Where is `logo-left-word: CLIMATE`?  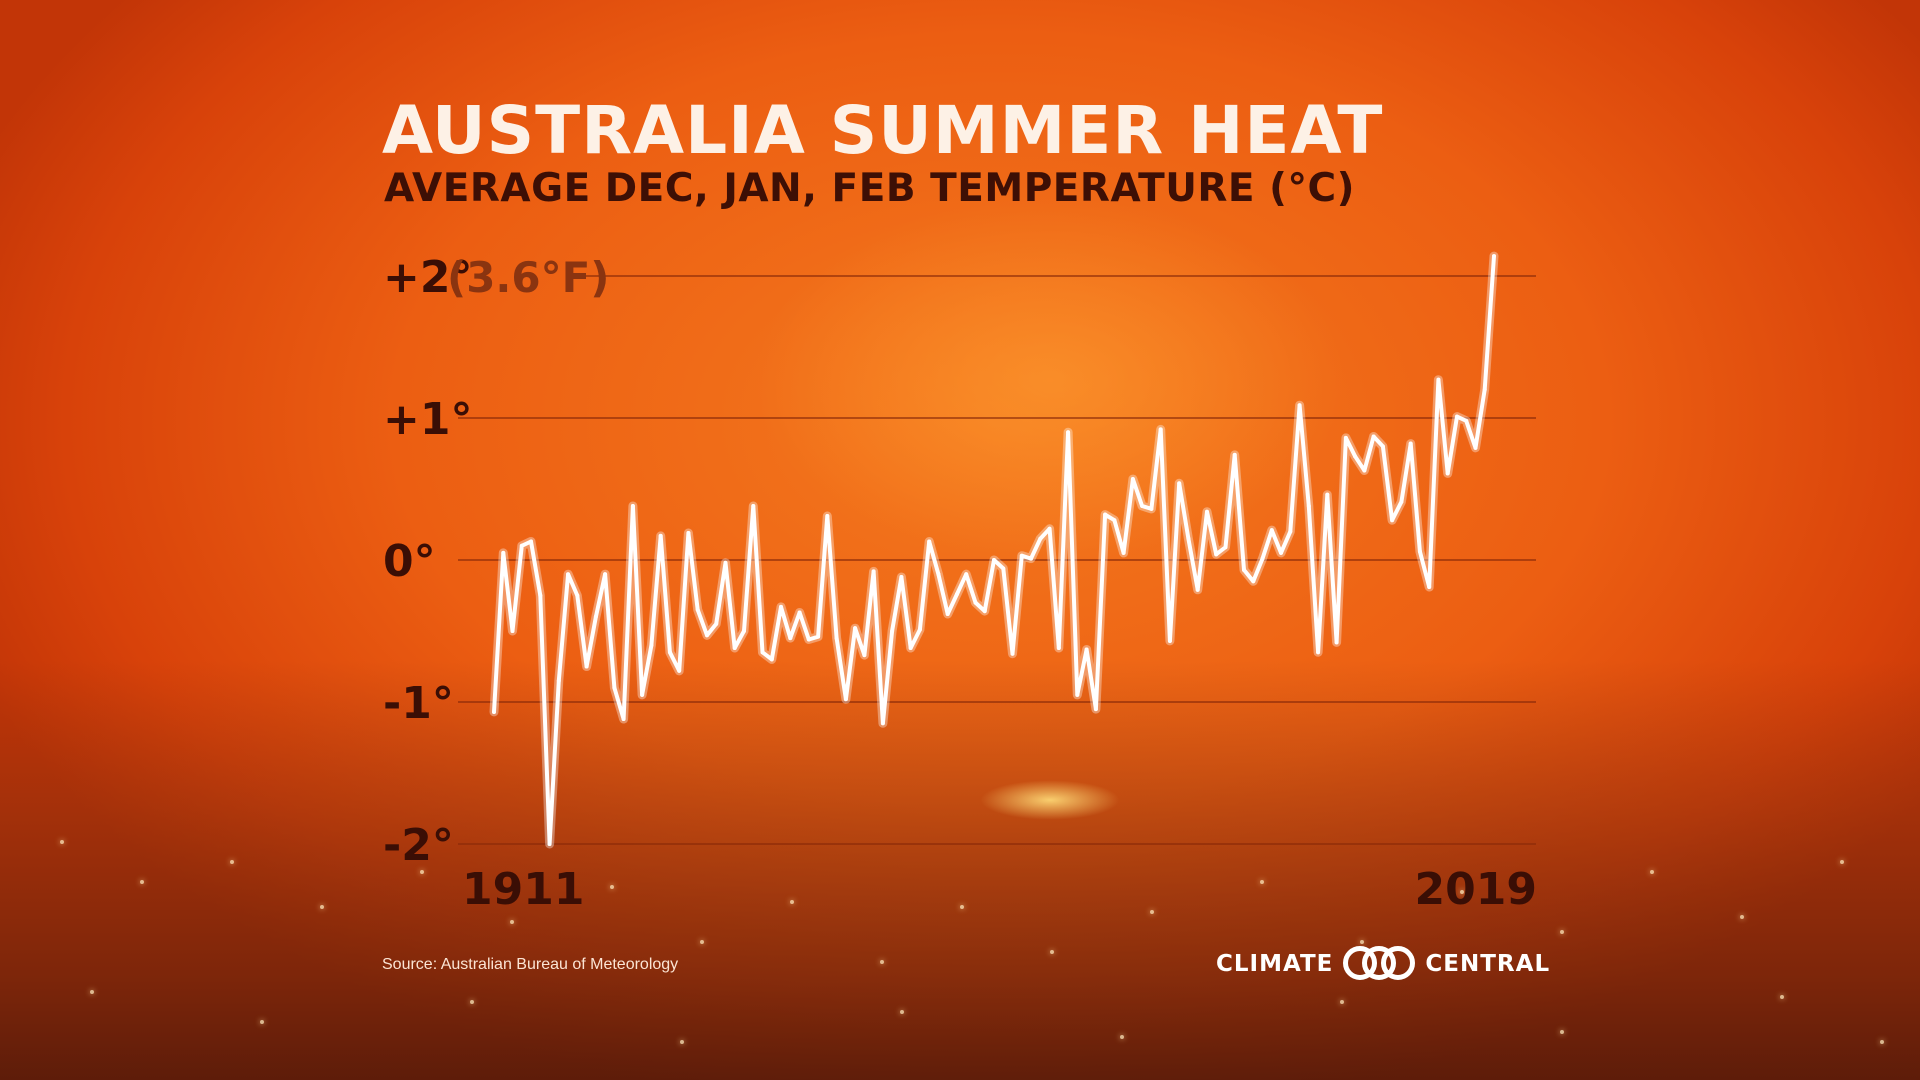 logo-left-word: CLIMATE is located at coordinates (1275, 964).